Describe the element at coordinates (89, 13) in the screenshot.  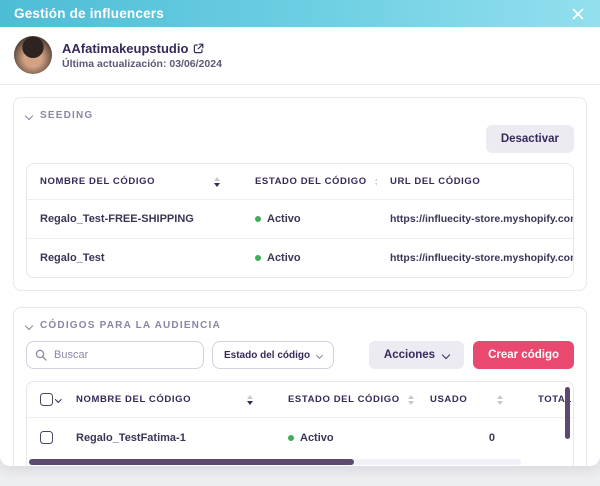
I see `modal-title: Gestión de influencers` at that location.